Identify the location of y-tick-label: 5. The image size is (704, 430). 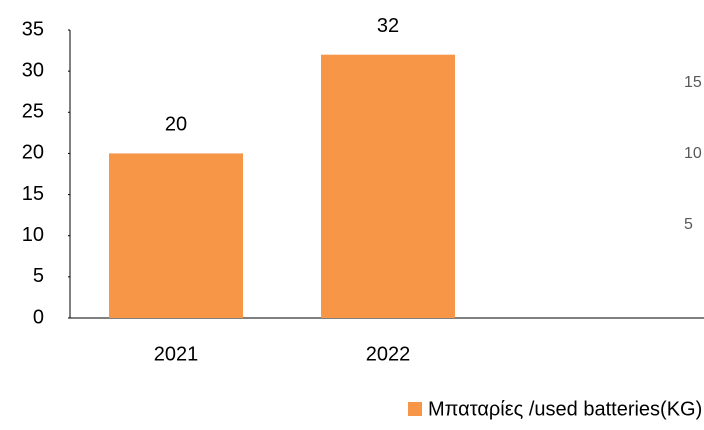
(38, 276).